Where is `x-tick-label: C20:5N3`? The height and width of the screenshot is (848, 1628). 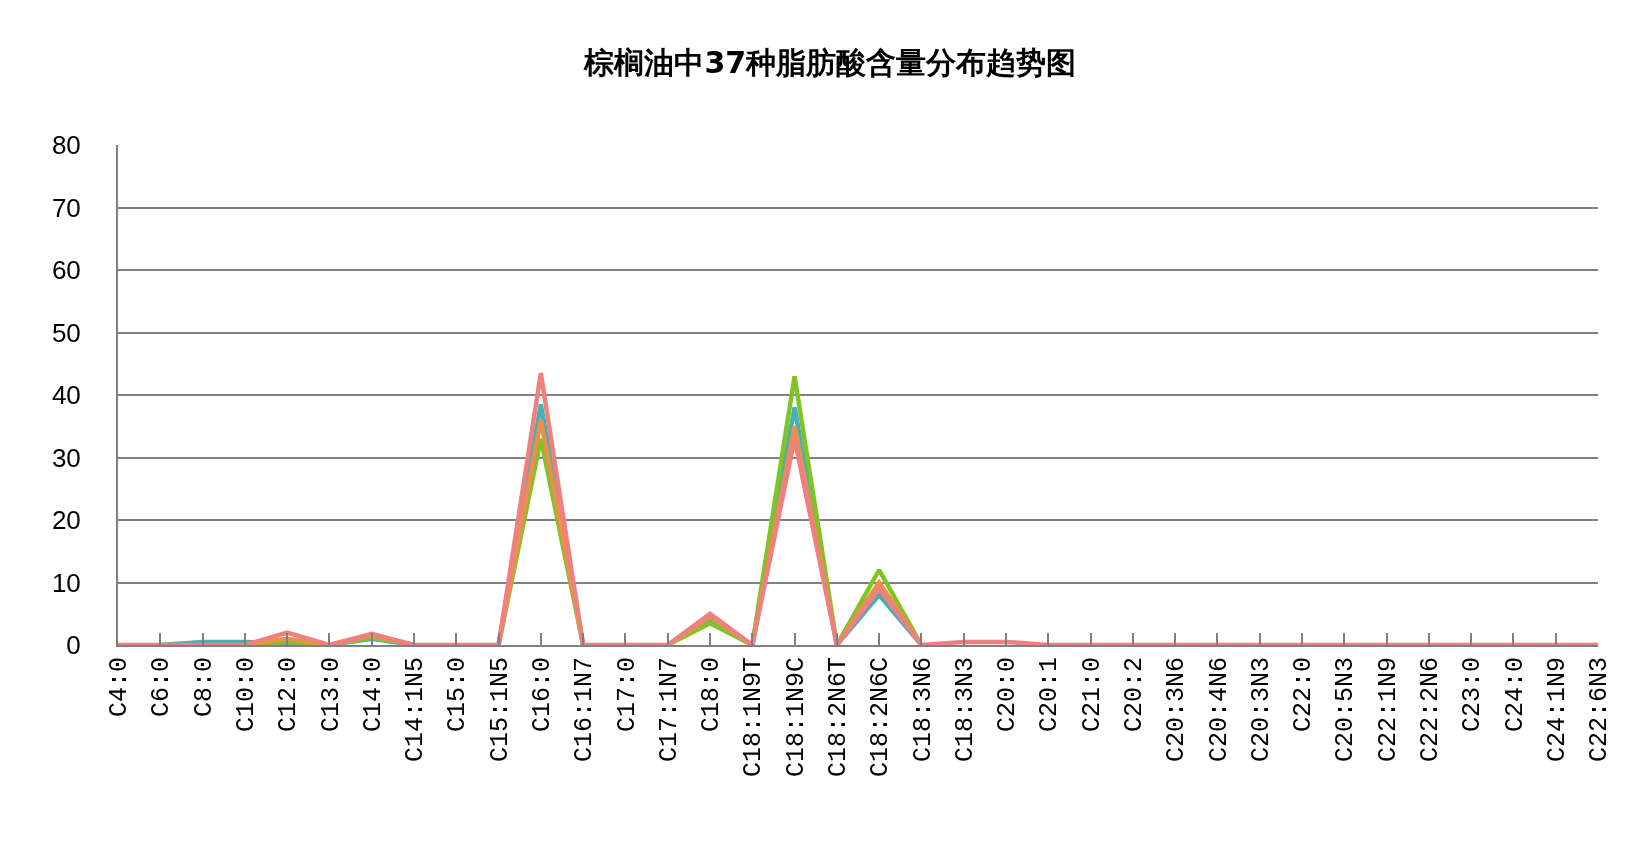 x-tick-label: C20:5N3 is located at coordinates (1346, 710).